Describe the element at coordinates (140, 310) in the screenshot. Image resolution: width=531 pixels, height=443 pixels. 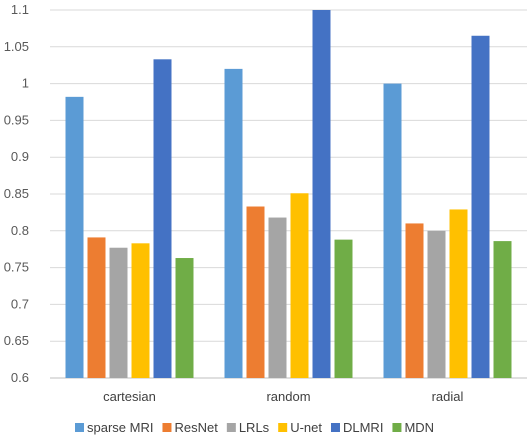
I see `bar-u-net-cartesian` at that location.